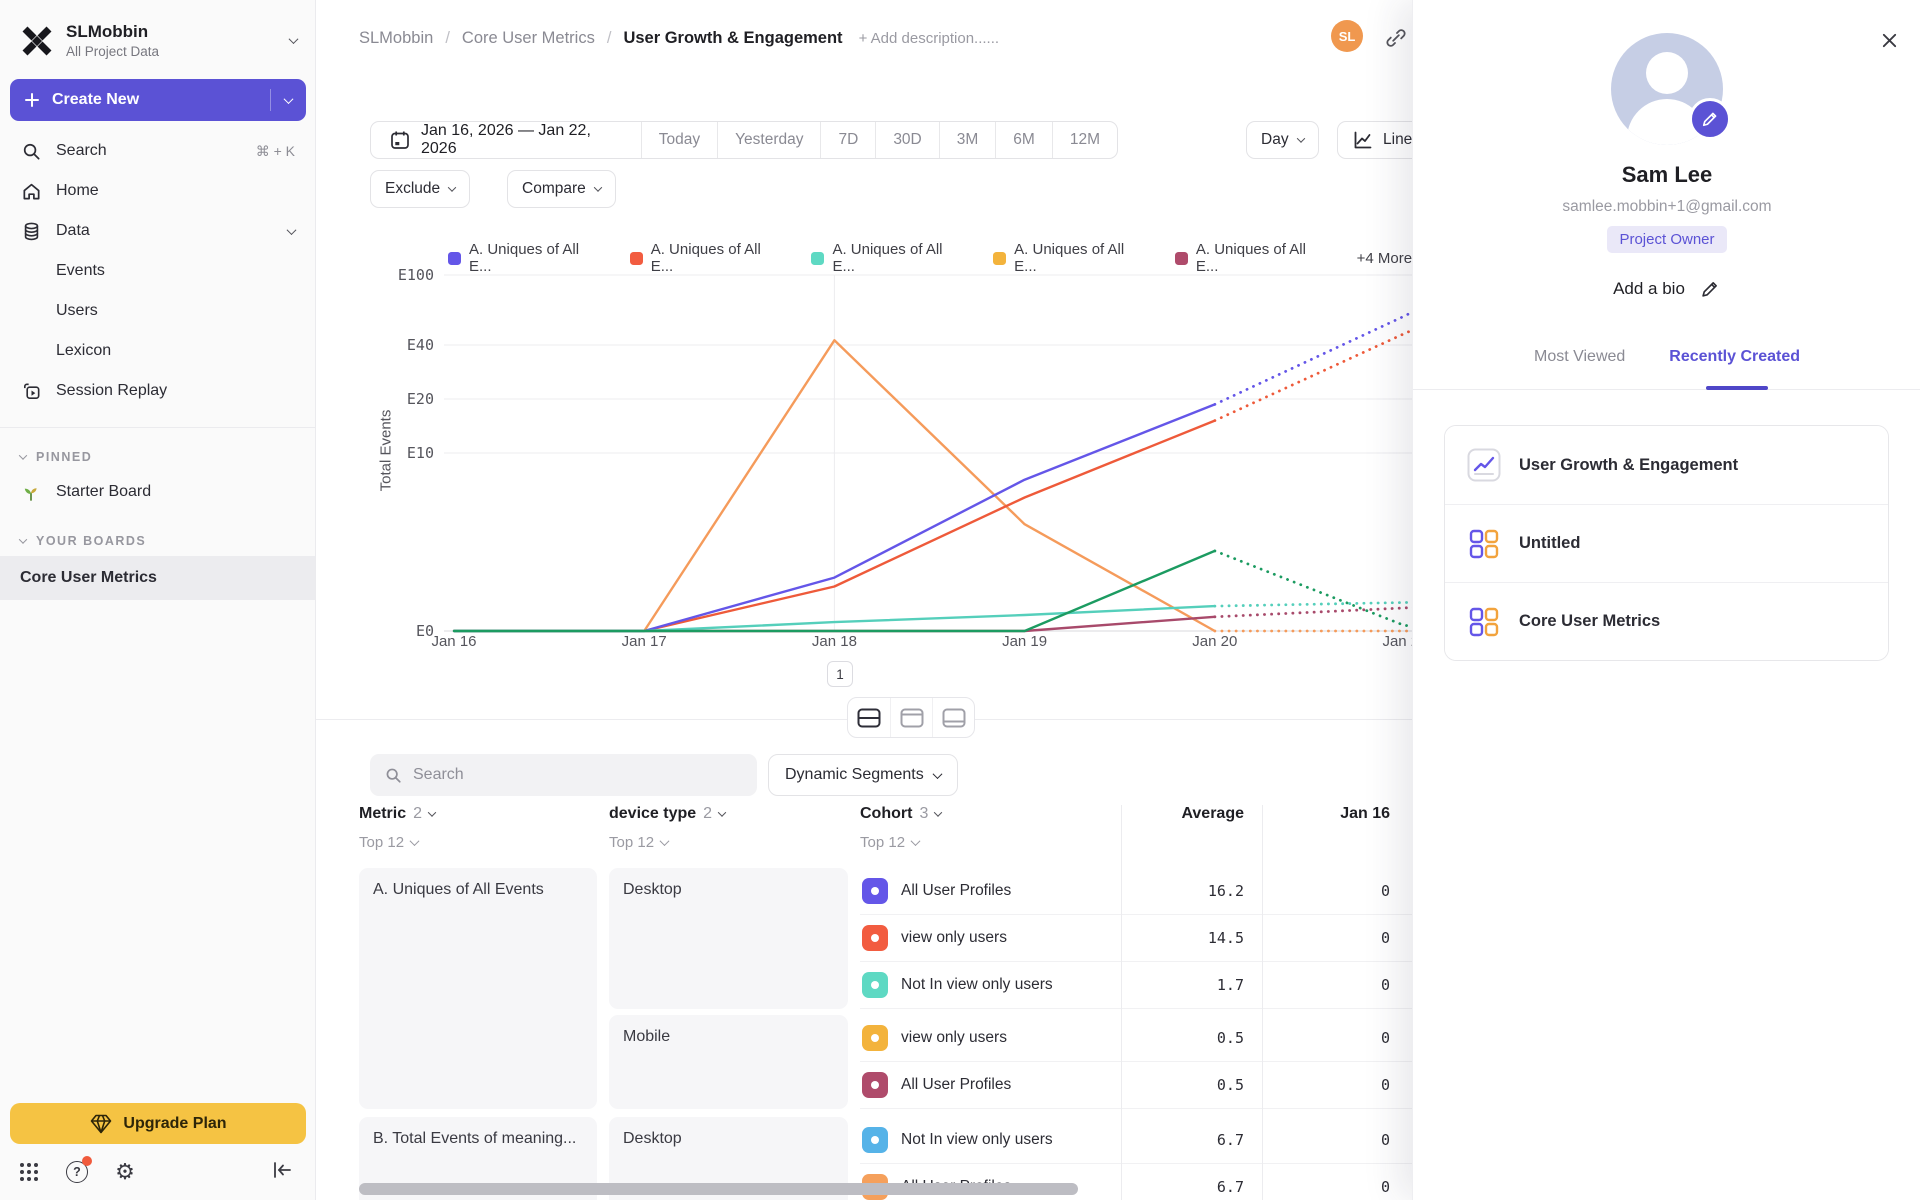 This screenshot has height=1200, width=1920. What do you see at coordinates (890, 842) in the screenshot?
I see `cohort-top-filter: Top 12` at bounding box center [890, 842].